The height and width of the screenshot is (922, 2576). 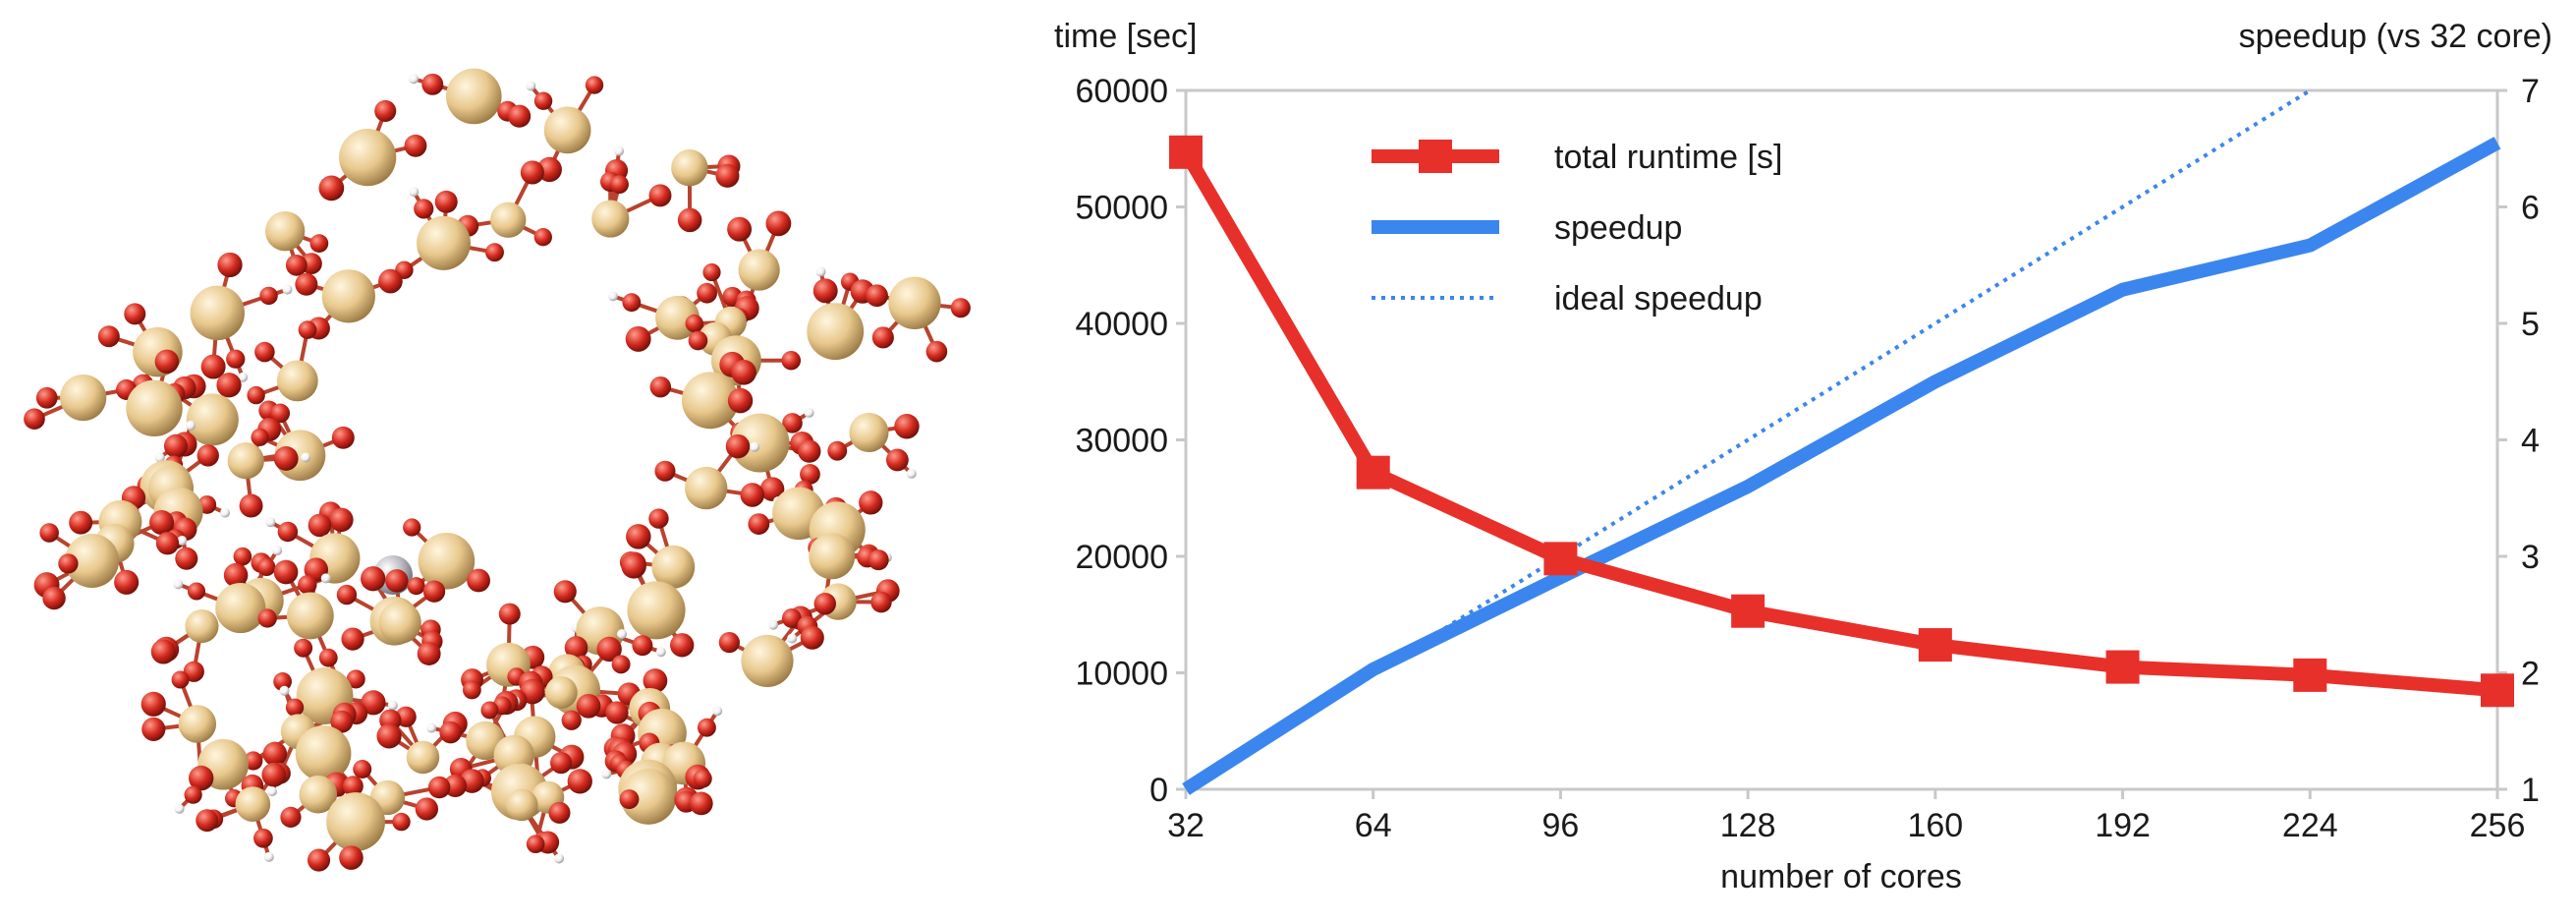 What do you see at coordinates (1185, 825) in the screenshot?
I see `x-tick-label: 32` at bounding box center [1185, 825].